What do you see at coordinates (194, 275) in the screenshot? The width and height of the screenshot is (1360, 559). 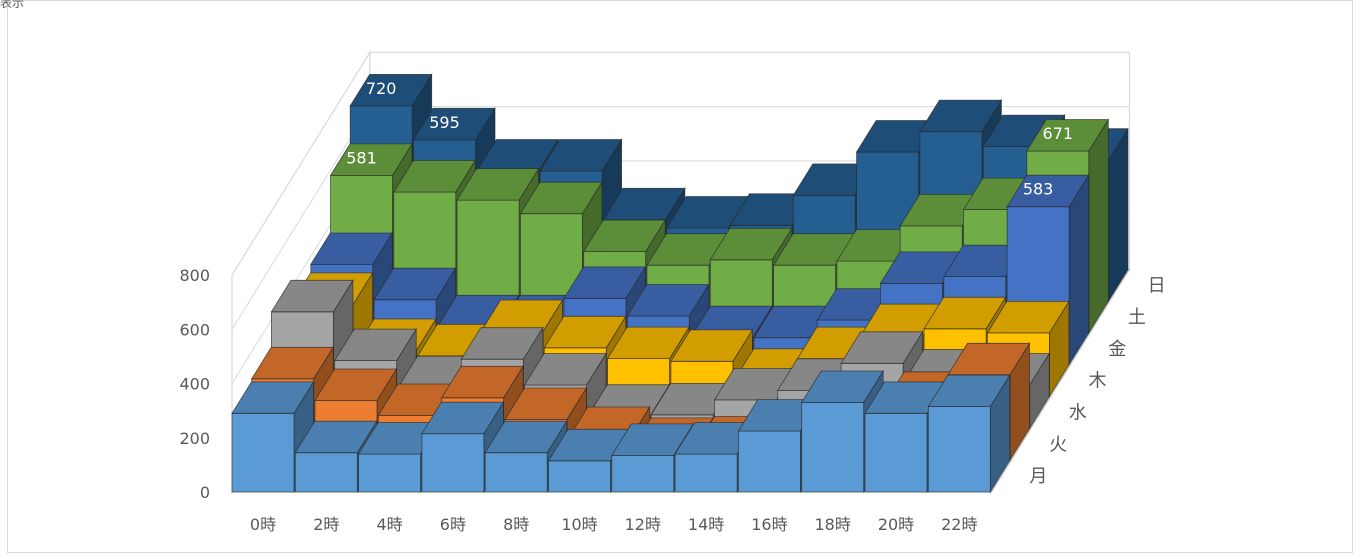 I see `y-tick-label: 800` at bounding box center [194, 275].